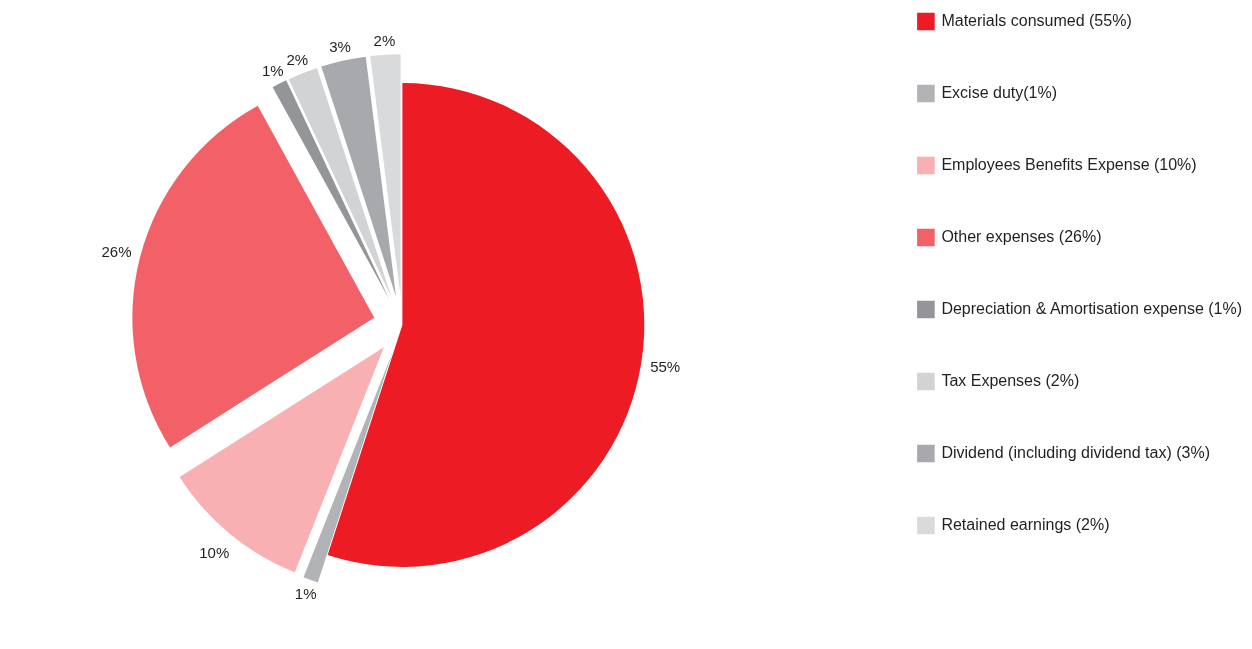 This screenshot has width=1252, height=649. I want to click on data-label: 26%, so click(116, 252).